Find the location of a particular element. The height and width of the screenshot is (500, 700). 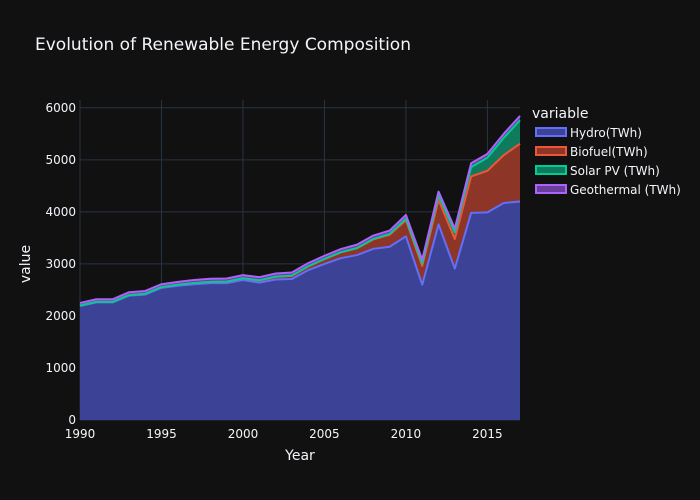

x-tick-label: 2010 is located at coordinates (406, 434).